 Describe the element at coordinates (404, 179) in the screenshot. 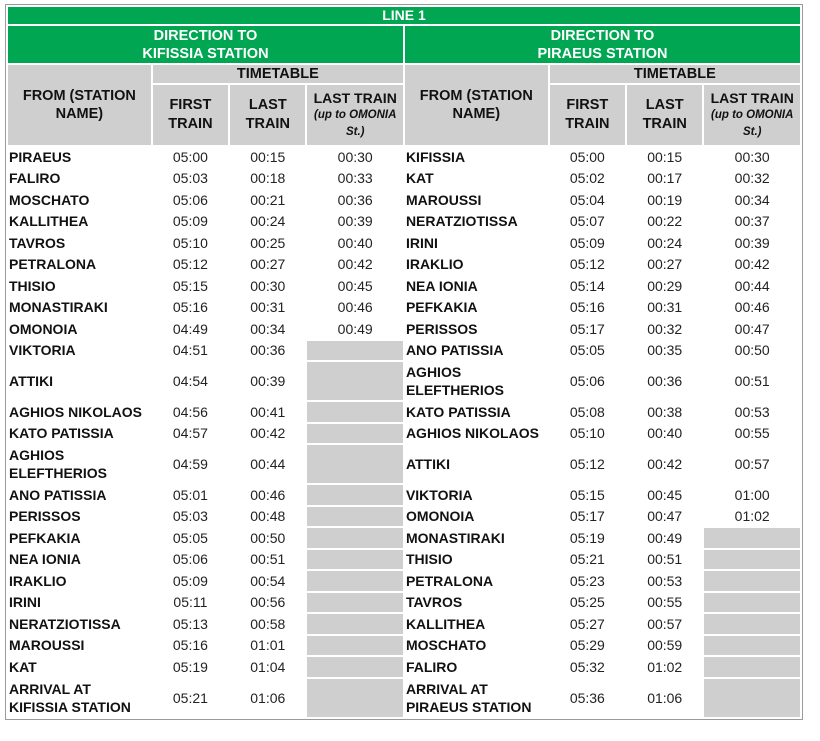

I see `table-row: FALIRO 05:03 00:18 00:33 KAT 05:02 00:17 00:32` at that location.